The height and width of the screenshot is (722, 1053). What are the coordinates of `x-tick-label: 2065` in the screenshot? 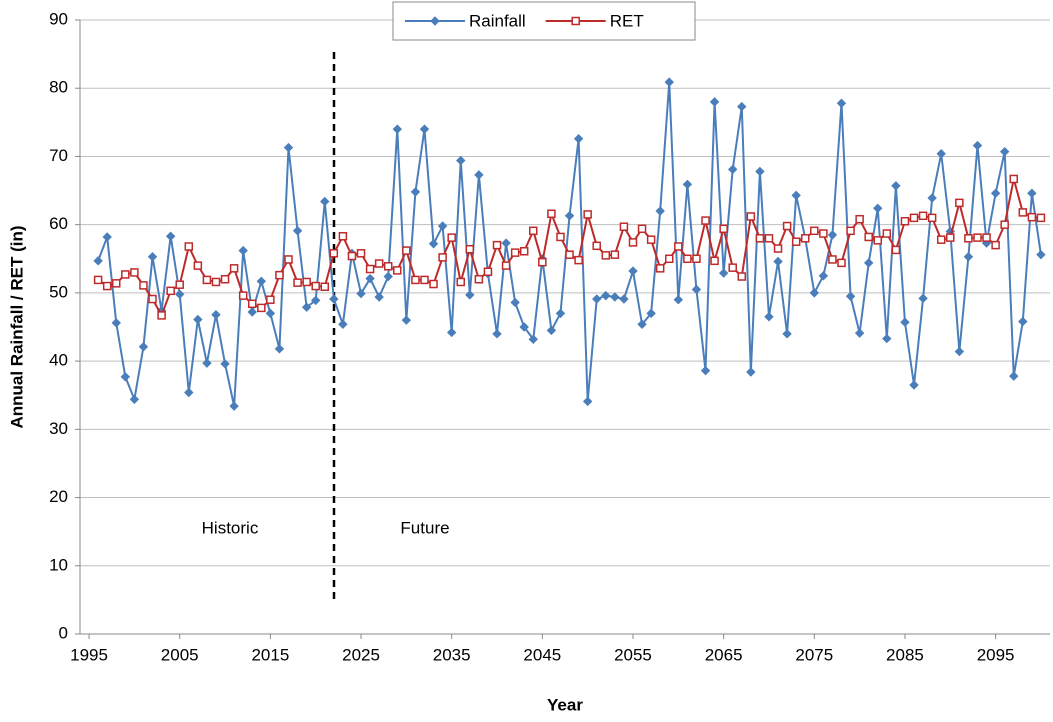 It's located at (724, 654).